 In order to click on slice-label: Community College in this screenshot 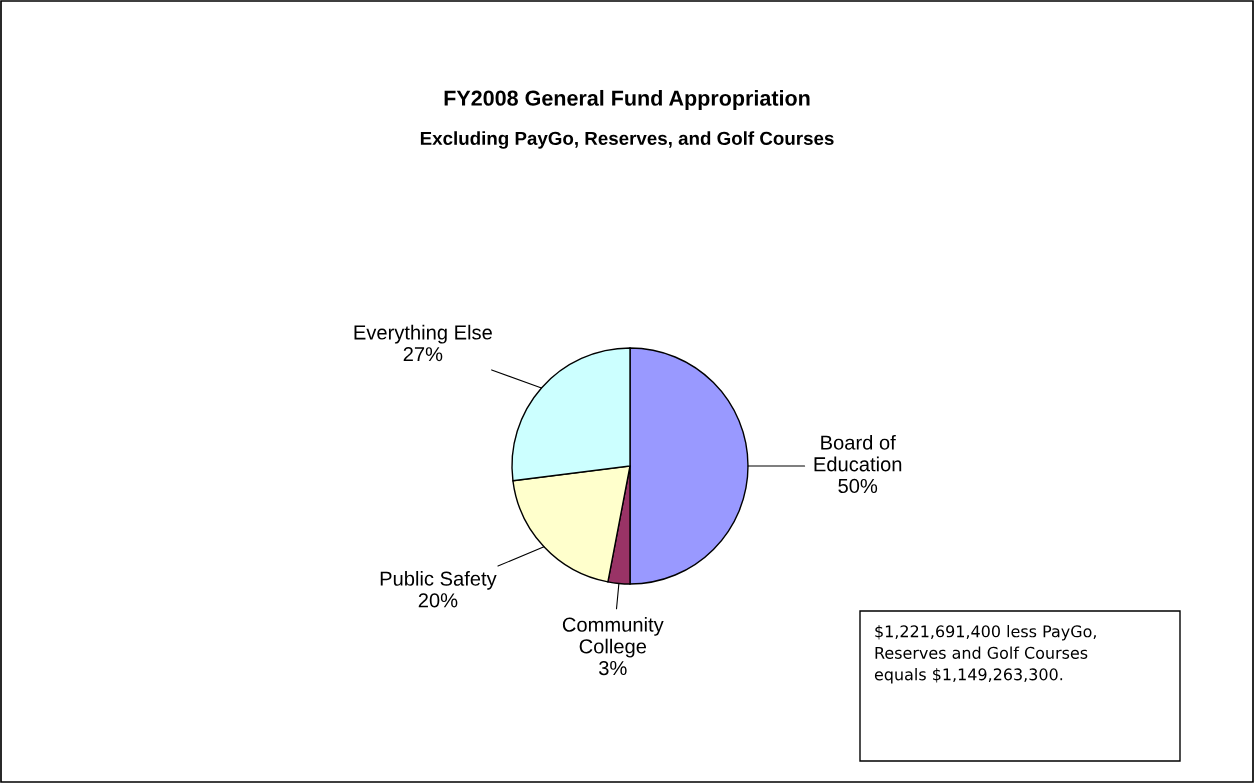, I will do `click(613, 637)`.